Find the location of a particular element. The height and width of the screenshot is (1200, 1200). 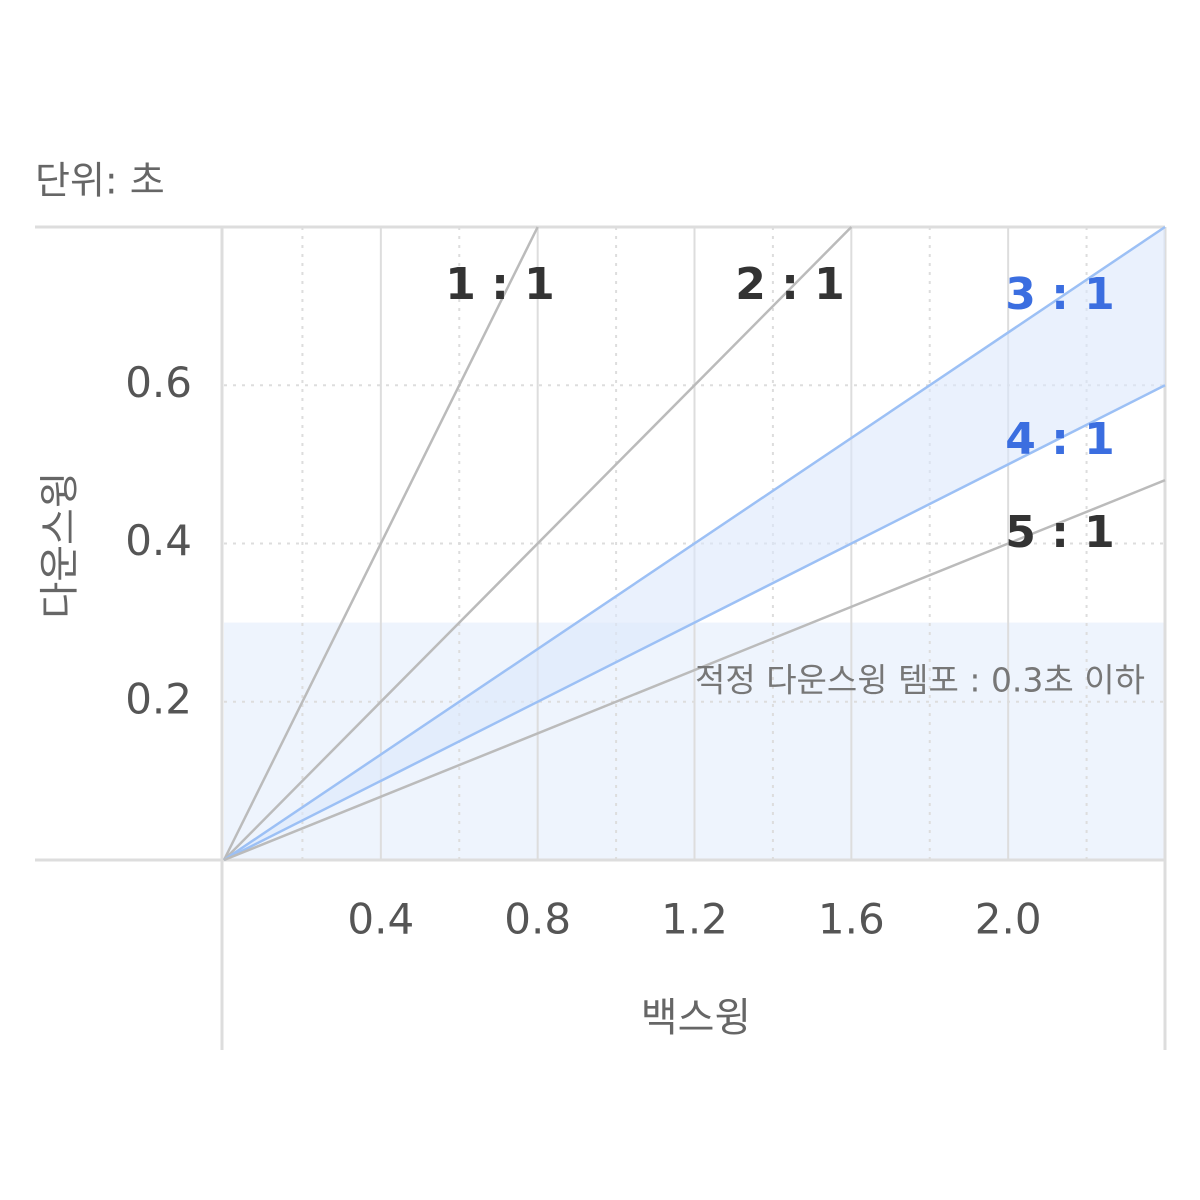

y-tick-label: 0.6 is located at coordinates (158, 382).